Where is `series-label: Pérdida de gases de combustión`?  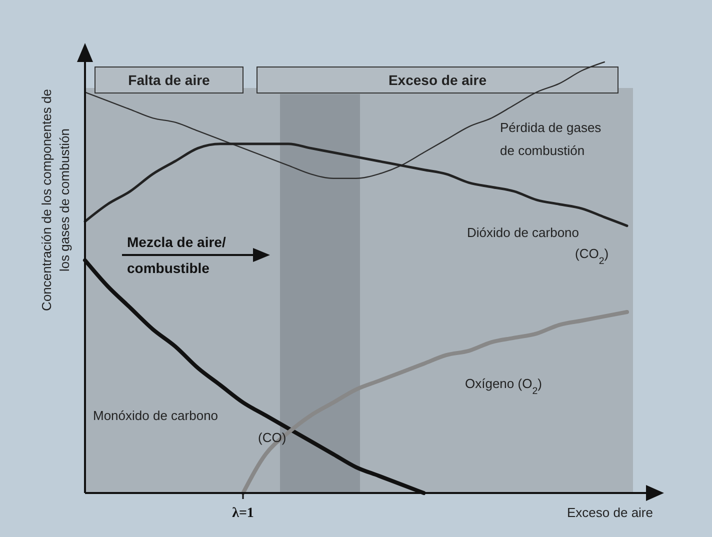 series-label: Pérdida de gases de combustión is located at coordinates (551, 139).